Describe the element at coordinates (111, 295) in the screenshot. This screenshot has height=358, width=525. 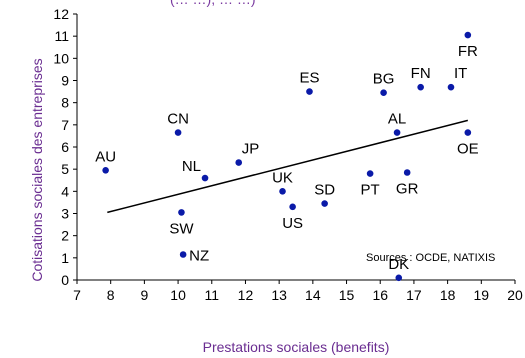
I see `x-tick-label: 8` at that location.